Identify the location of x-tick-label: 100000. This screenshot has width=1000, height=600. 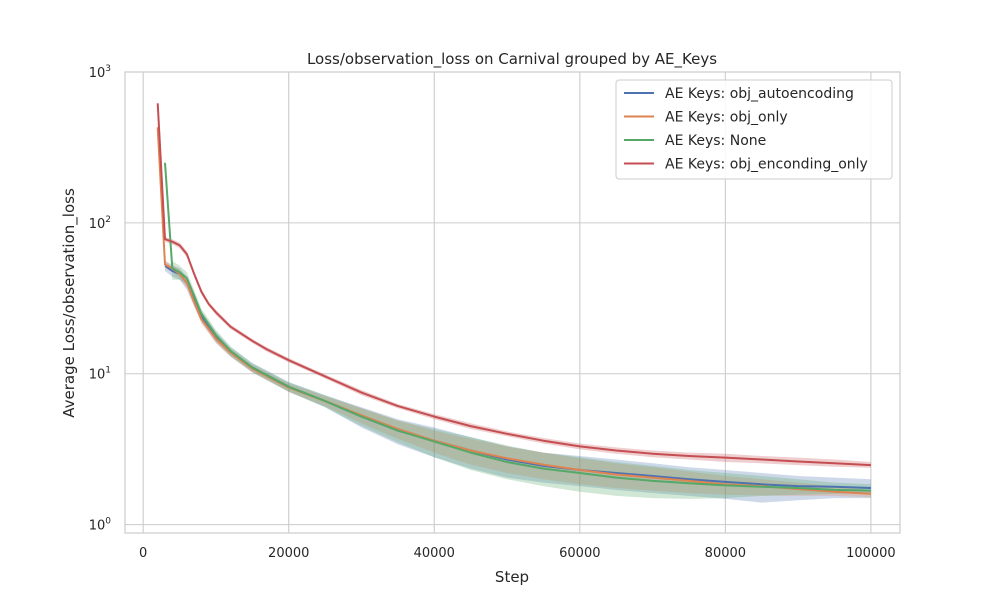
(871, 553).